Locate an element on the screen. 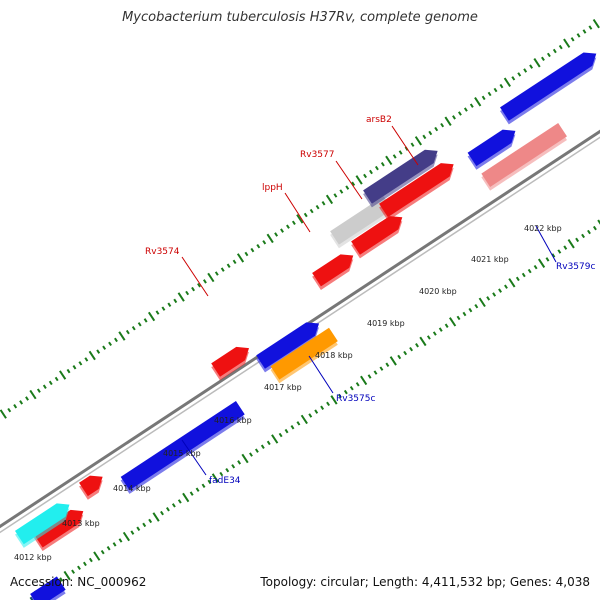 This screenshot has height=600, width=600. feature-blue-r1 is located at coordinates (491, 148).